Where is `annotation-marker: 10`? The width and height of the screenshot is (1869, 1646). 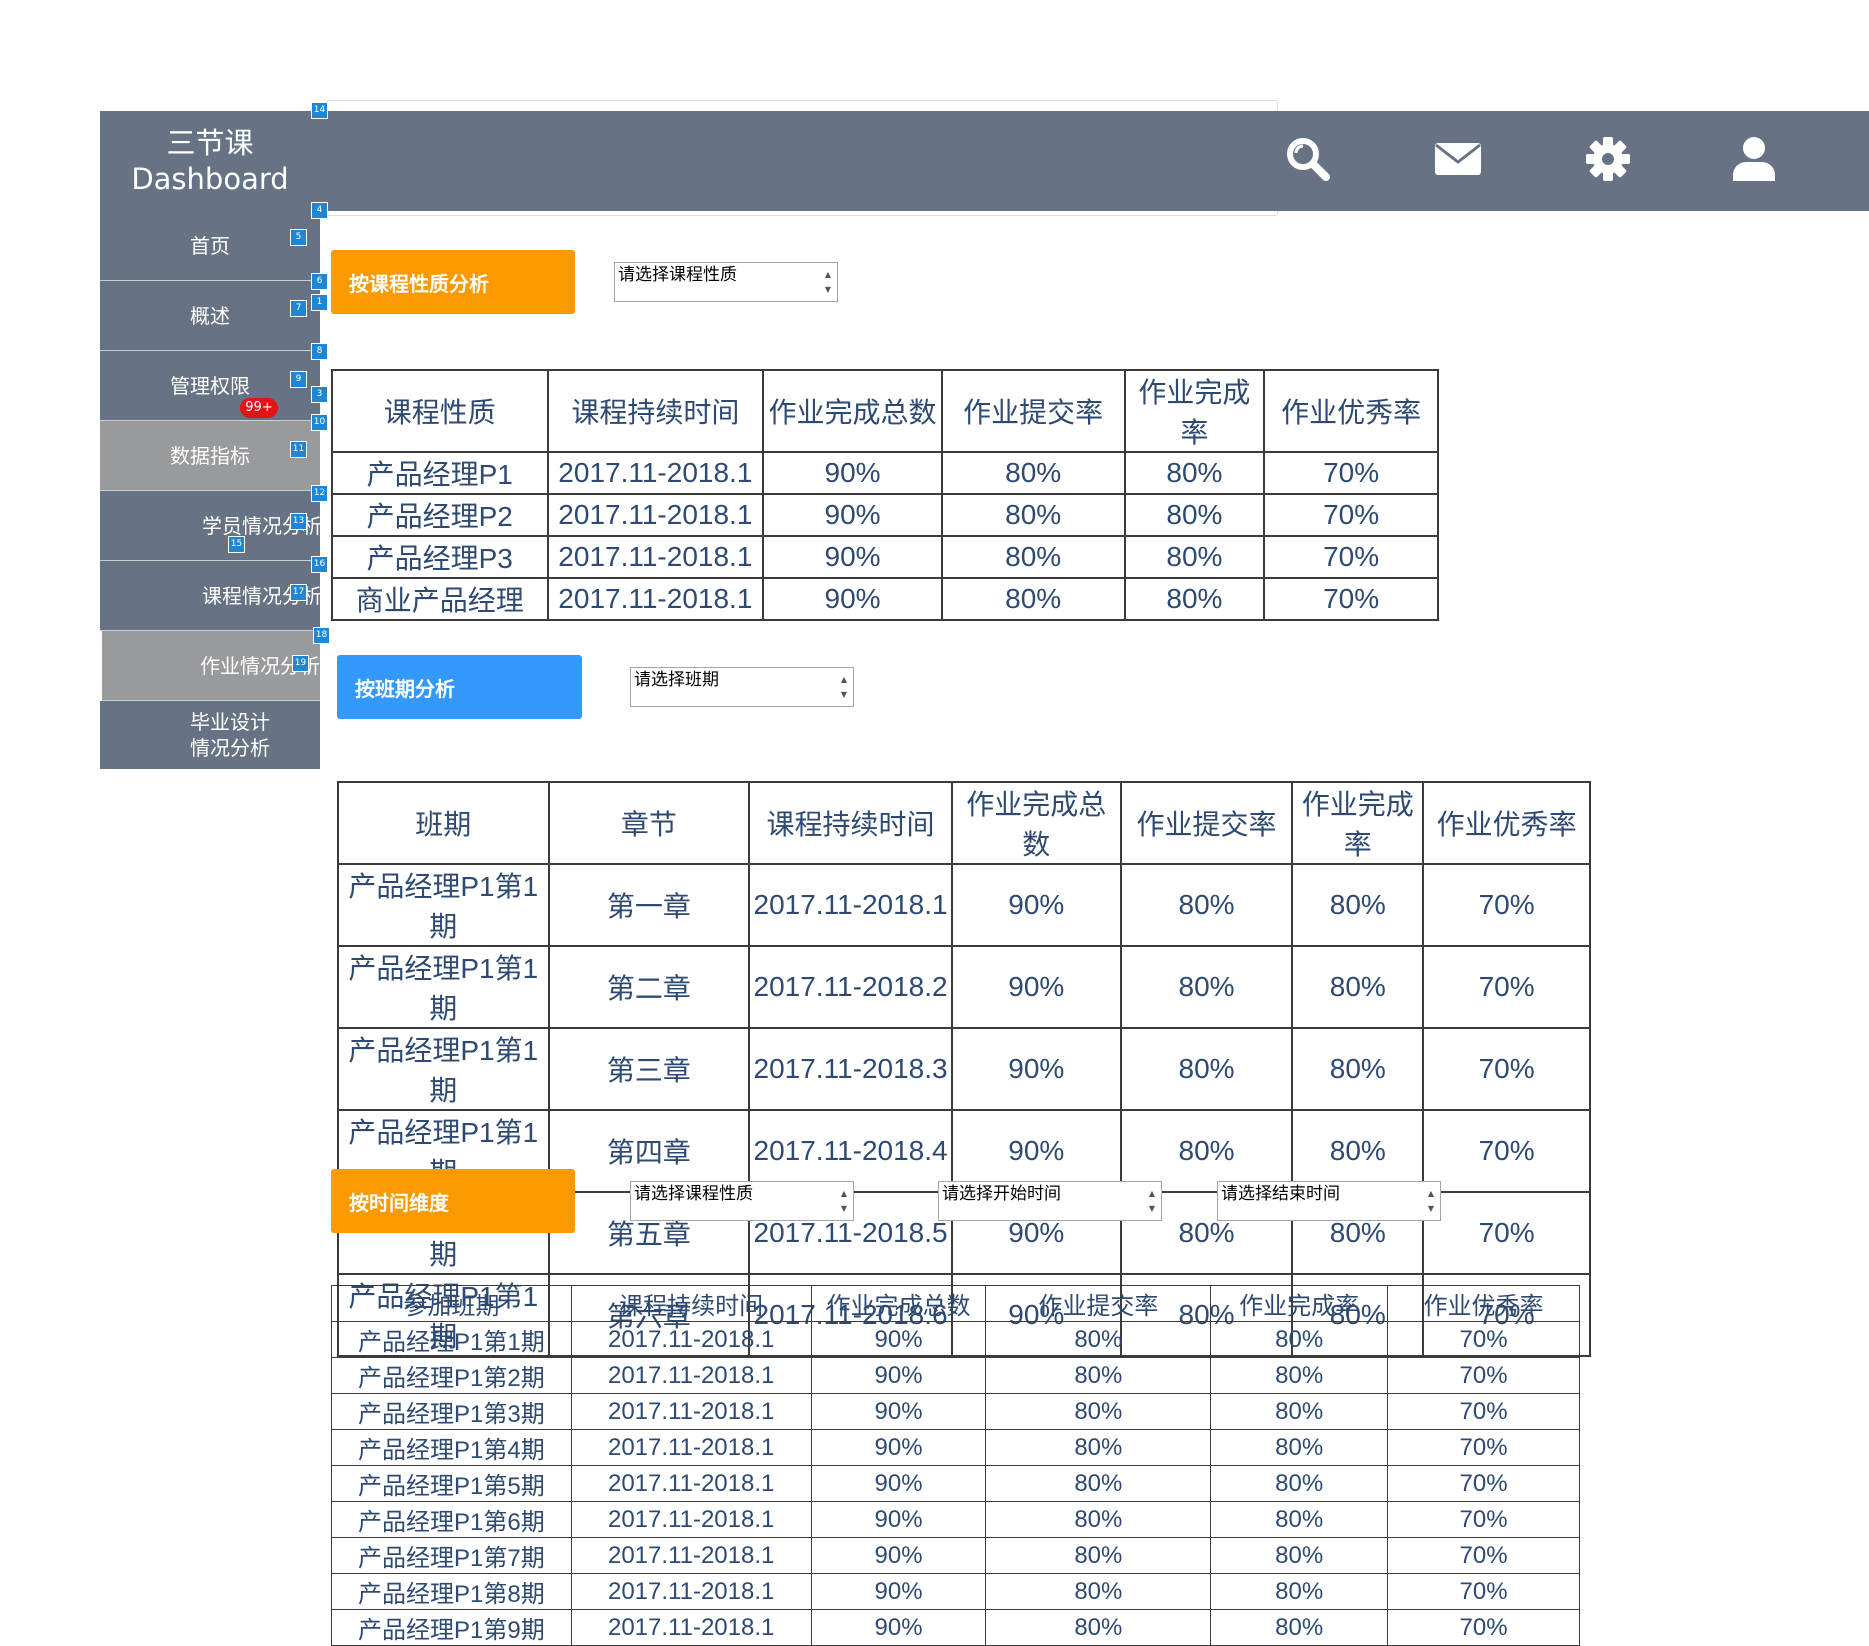 annotation-marker: 10 is located at coordinates (319, 422).